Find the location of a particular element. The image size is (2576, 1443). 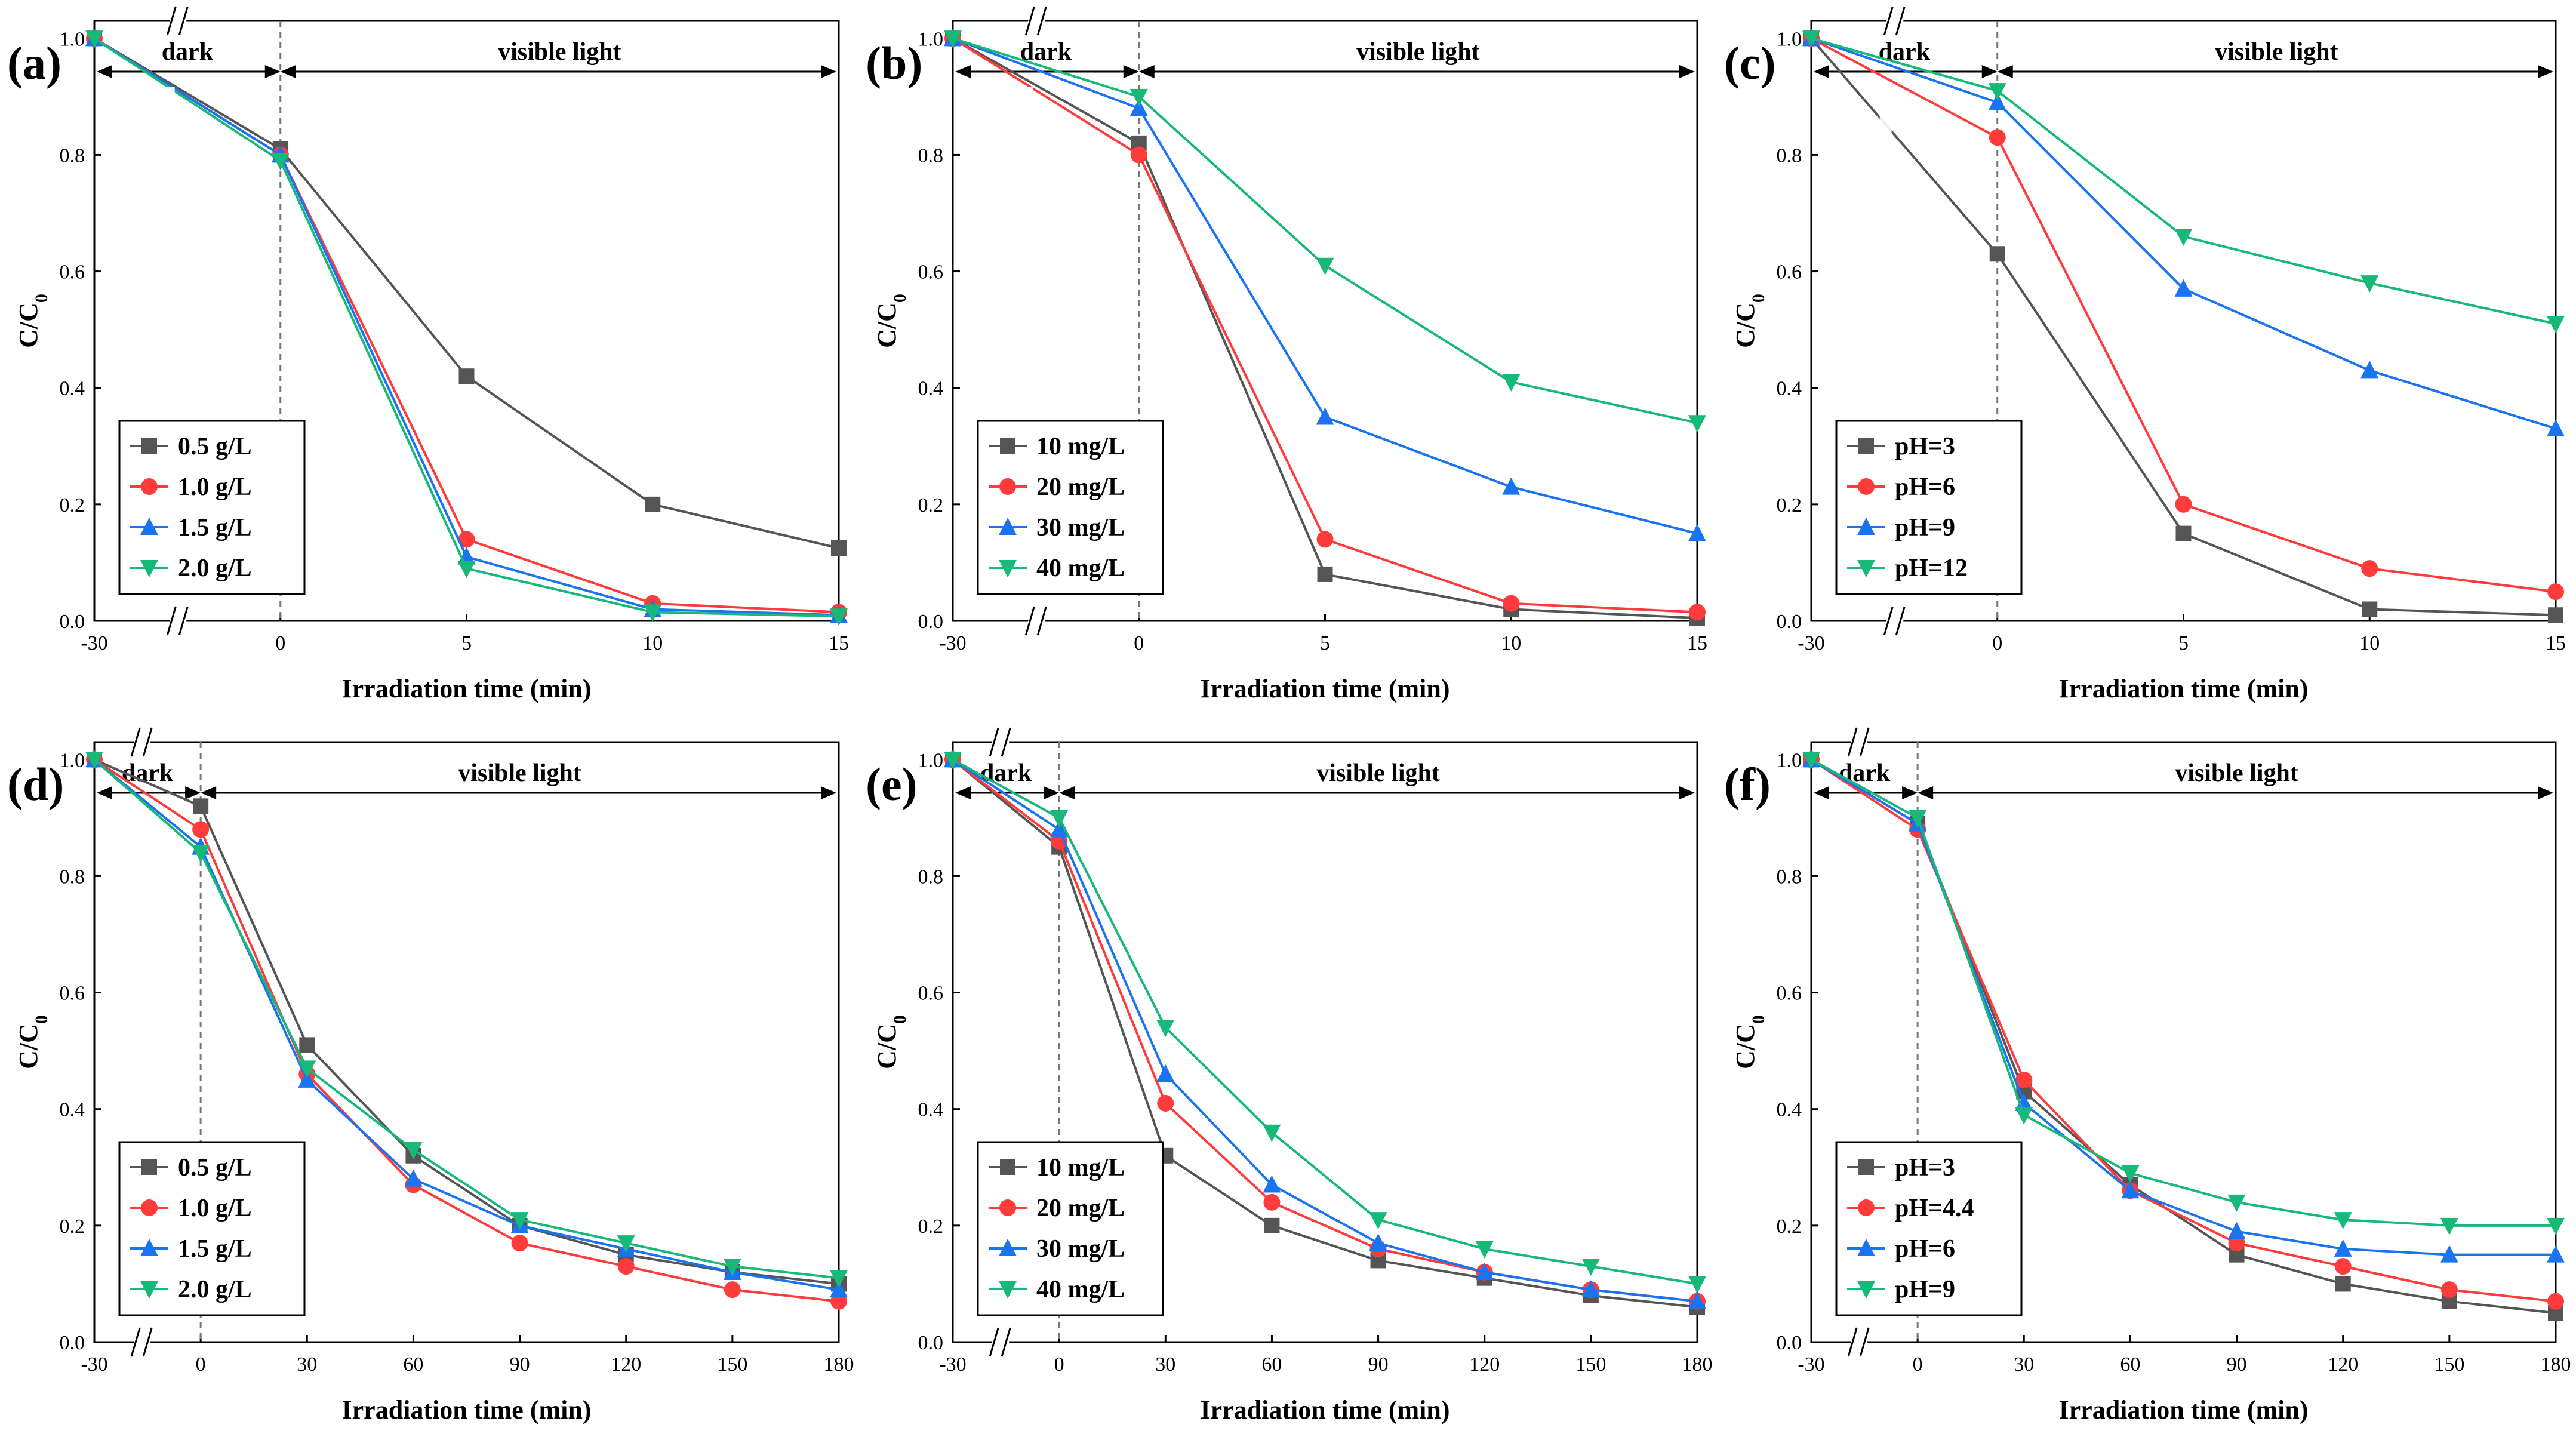

y-axis-title-main: C/C is located at coordinates (1745, 1046).